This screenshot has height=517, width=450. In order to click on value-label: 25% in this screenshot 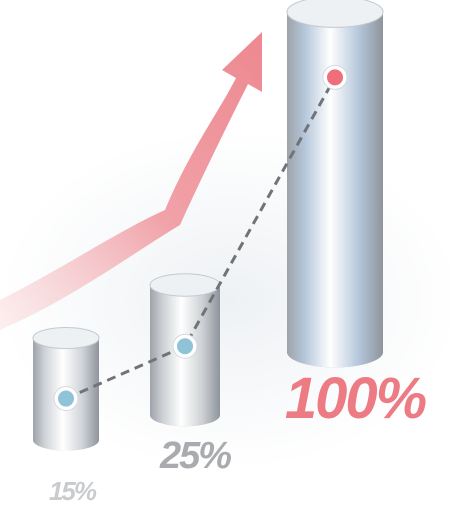, I will do `click(195, 456)`.